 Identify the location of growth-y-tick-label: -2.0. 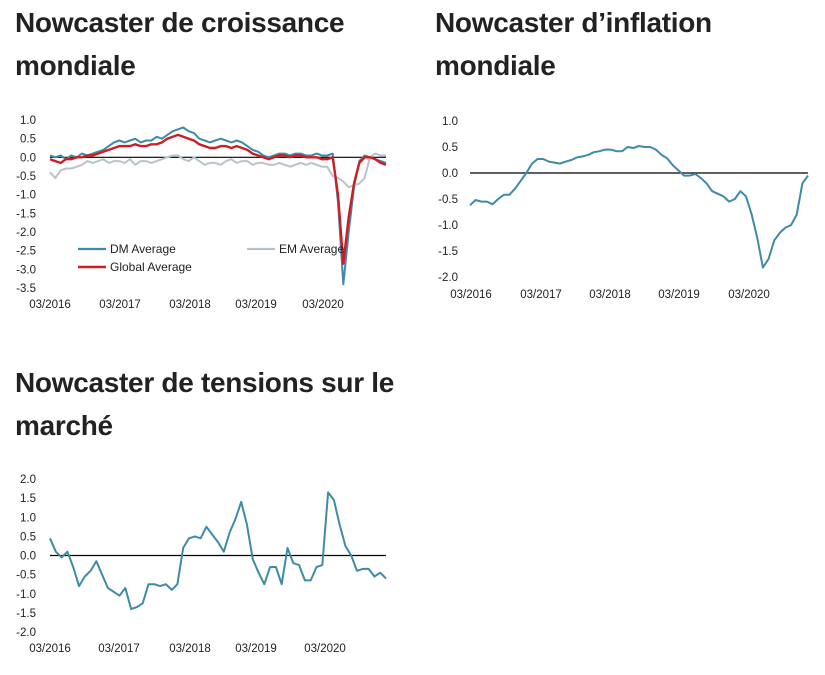
(26, 233).